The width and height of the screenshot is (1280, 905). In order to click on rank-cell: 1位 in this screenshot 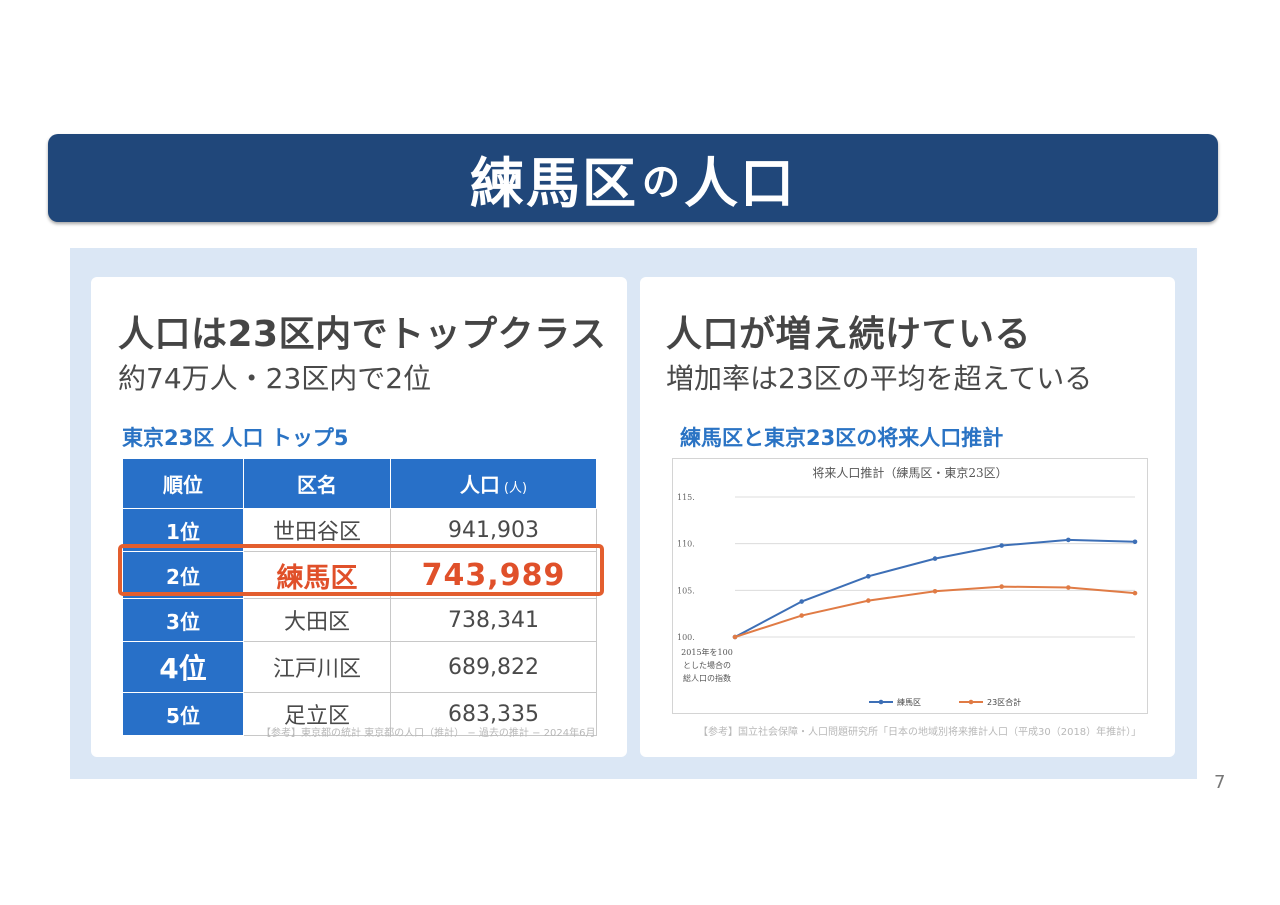, I will do `click(183, 530)`.